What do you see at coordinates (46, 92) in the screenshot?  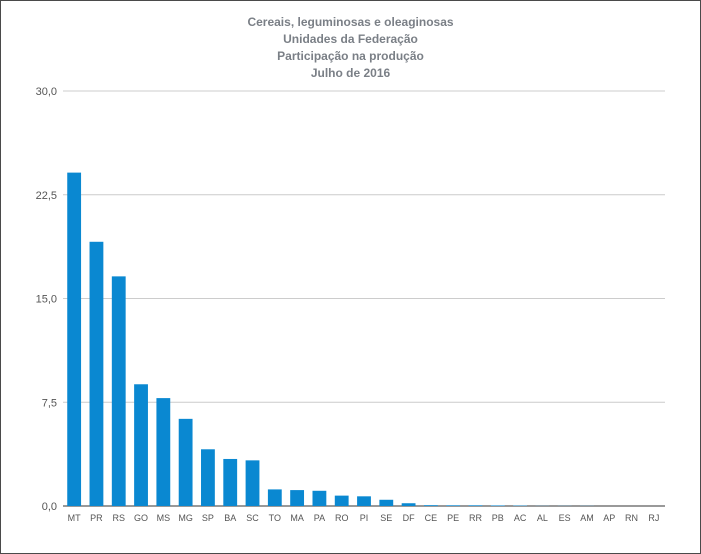 I see `y-tick-label: 30,0` at bounding box center [46, 92].